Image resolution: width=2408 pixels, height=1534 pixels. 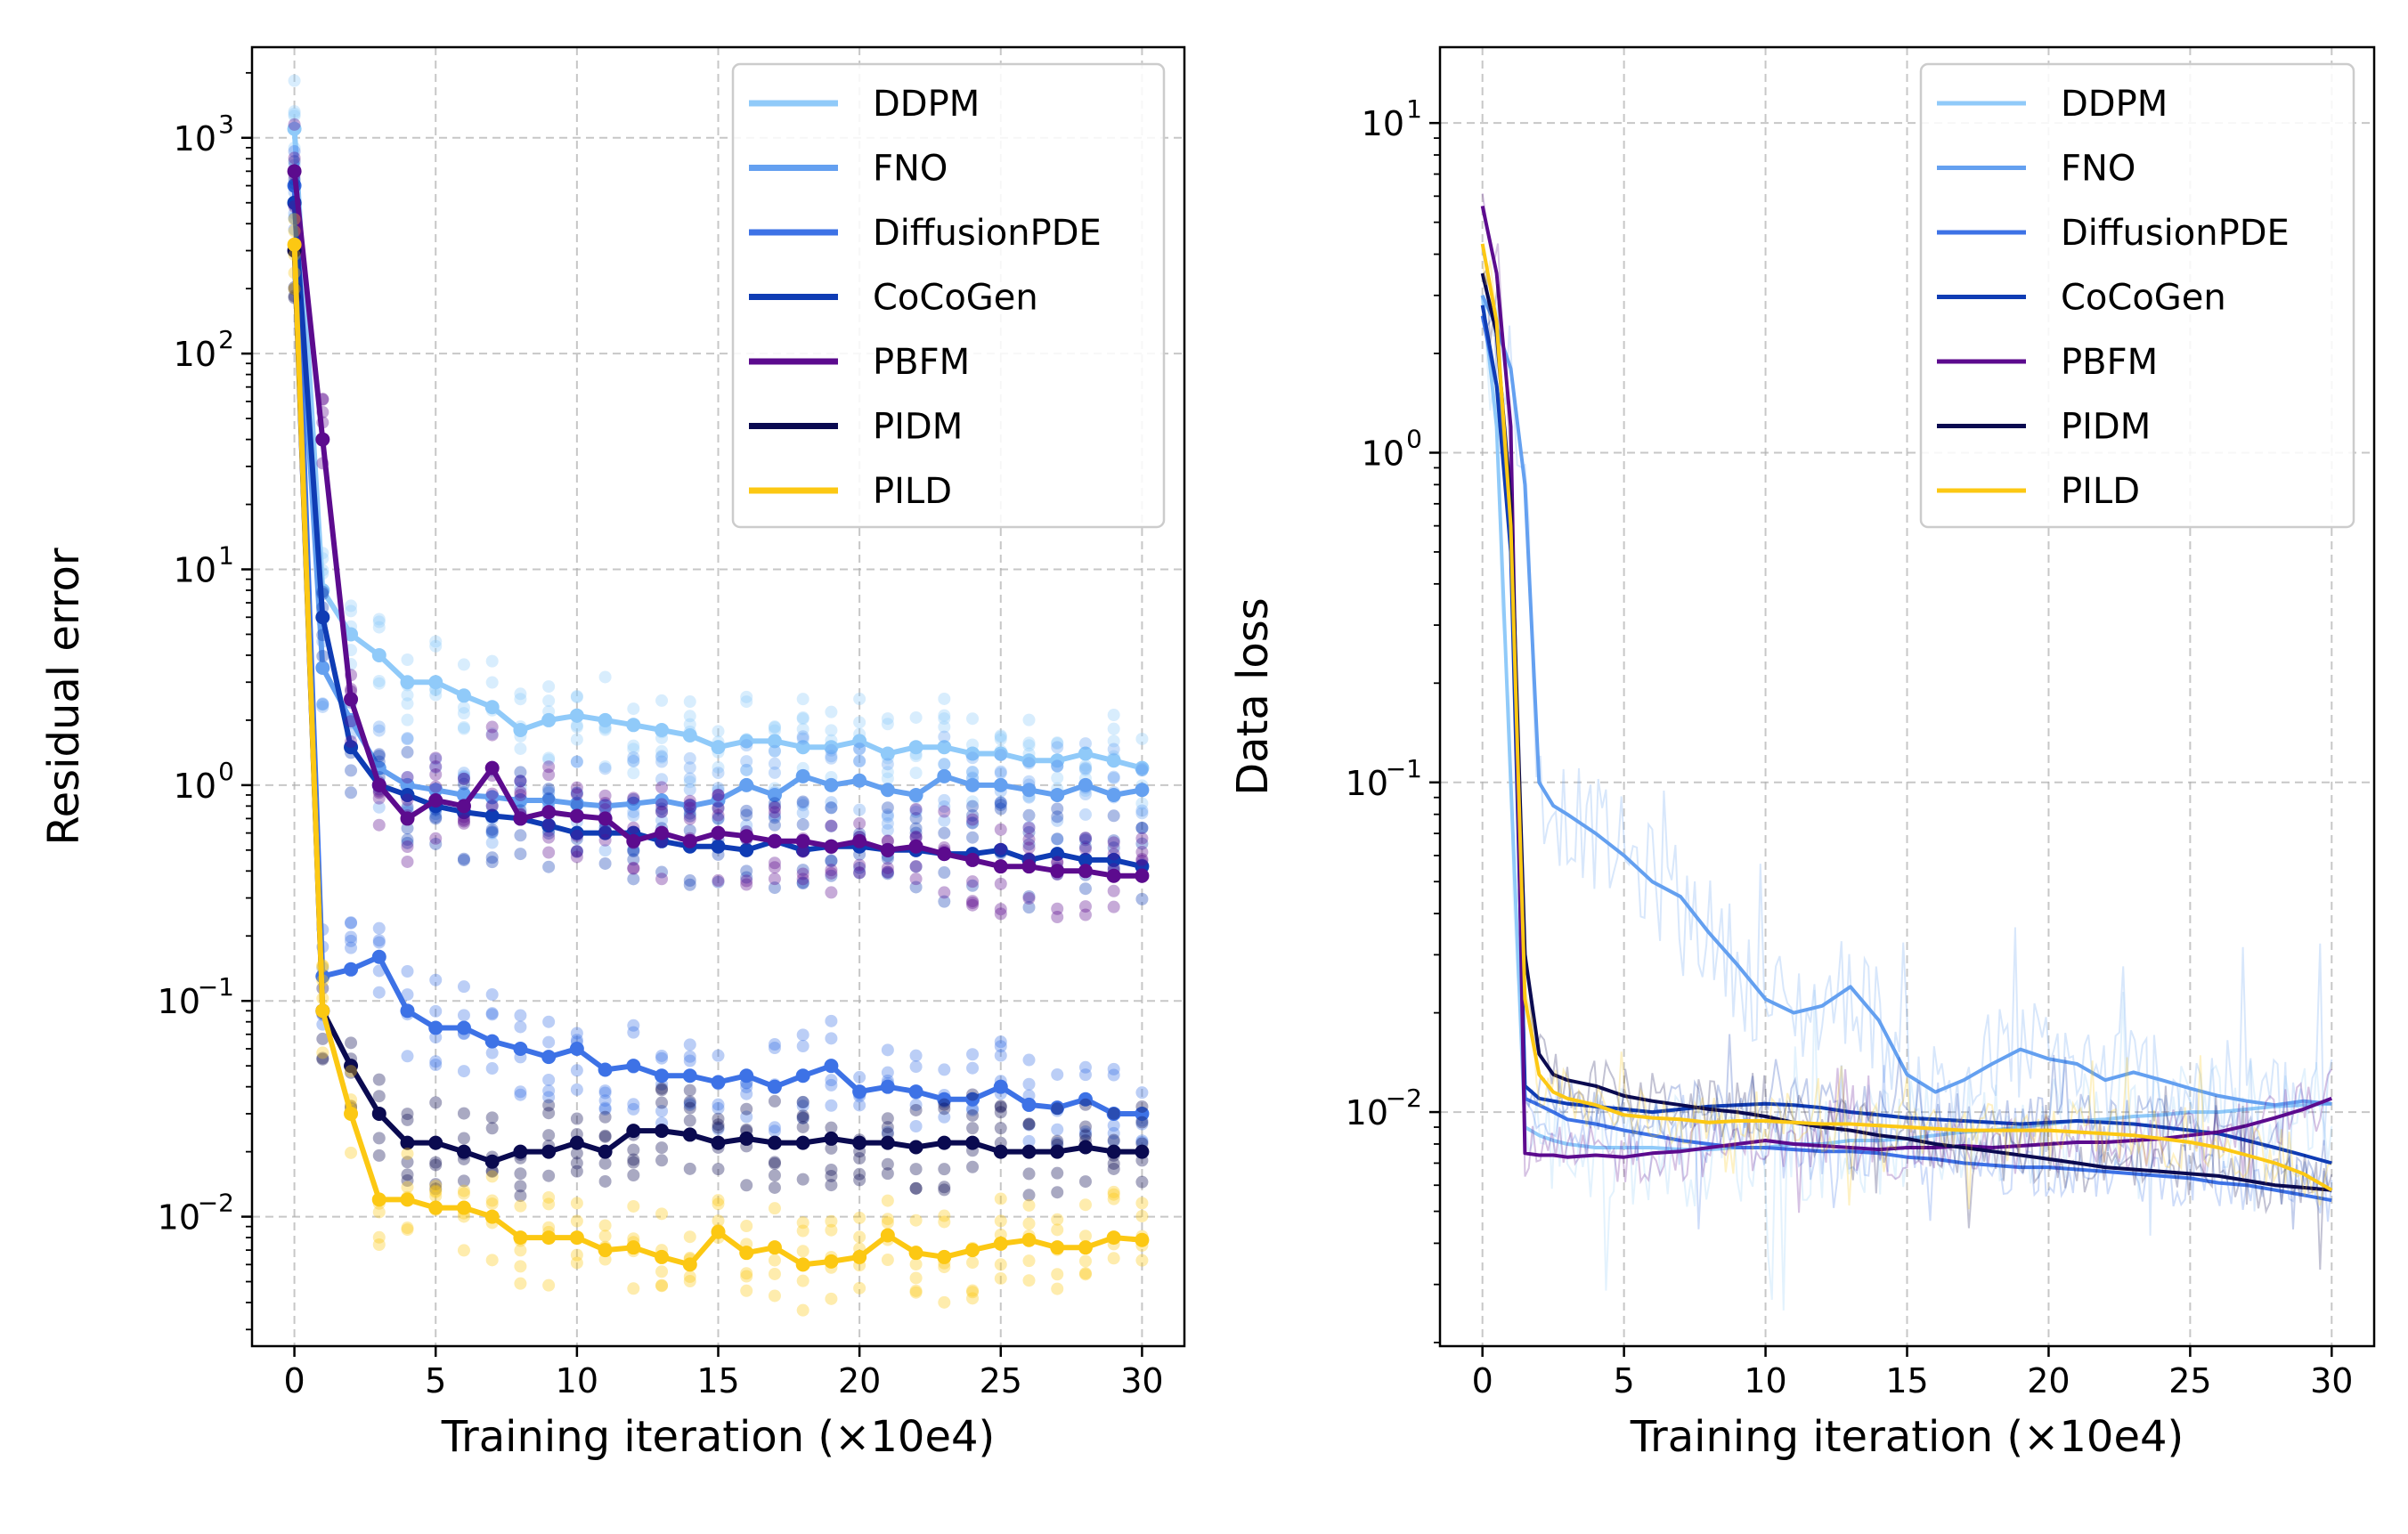 I want to click on legend-label-pild: PILD, so click(x=2100, y=492).